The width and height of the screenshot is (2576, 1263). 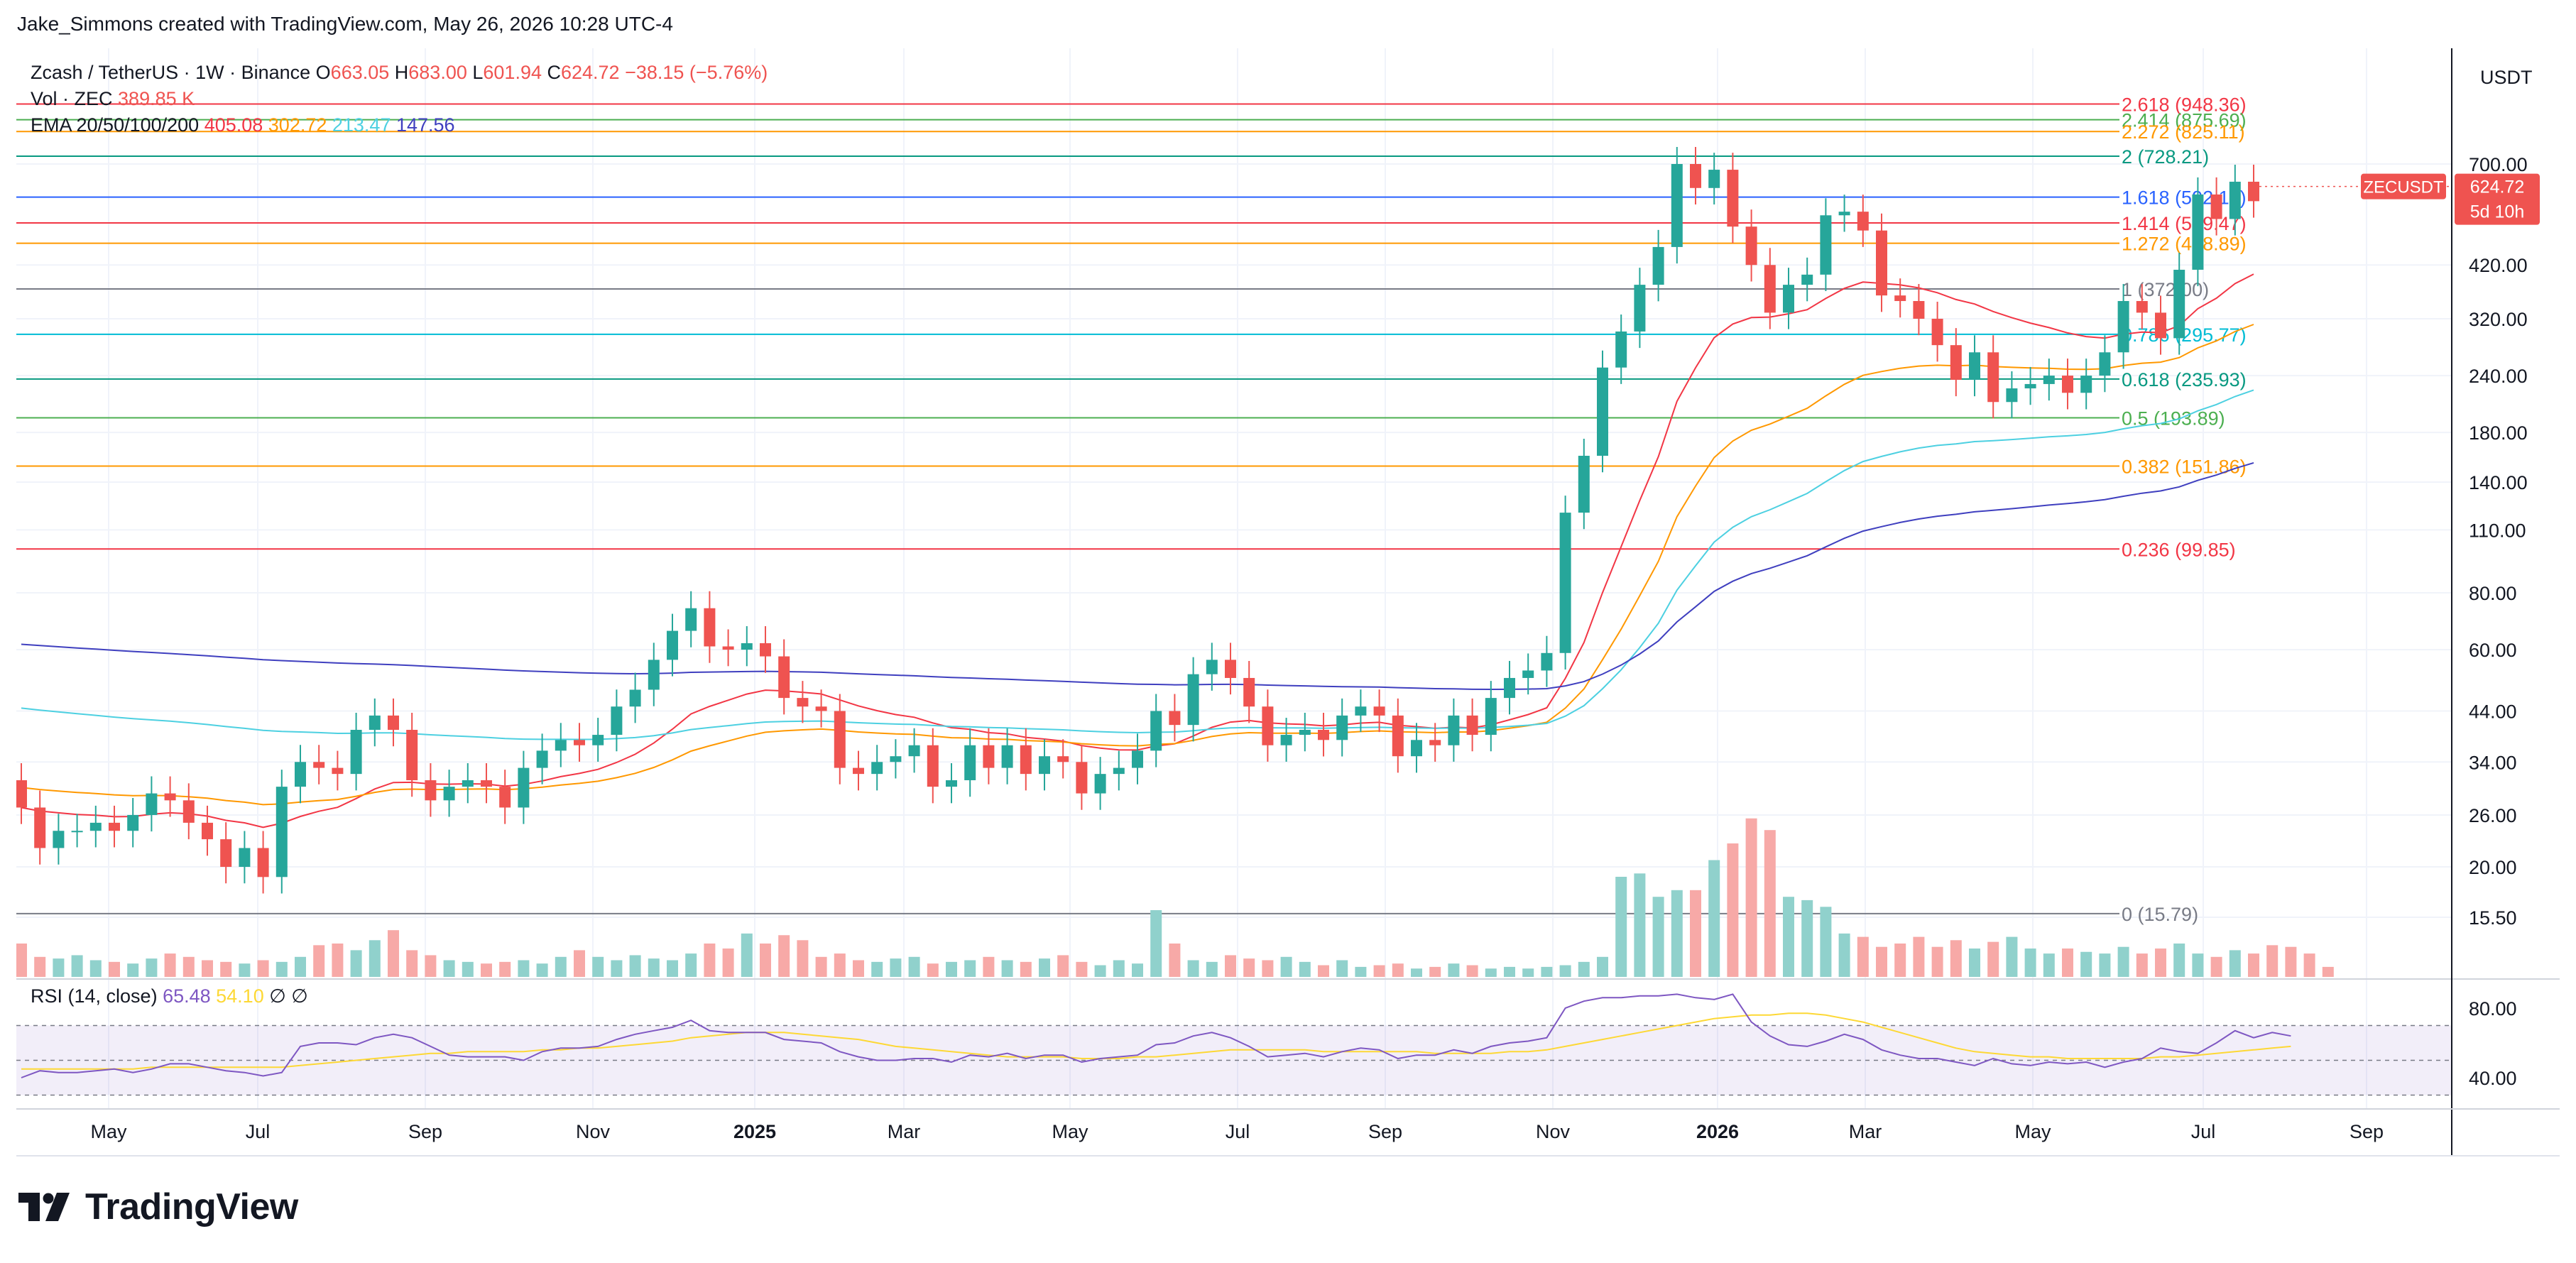 What do you see at coordinates (158, 1207) in the screenshot?
I see `tradingview-logo: TradingView` at bounding box center [158, 1207].